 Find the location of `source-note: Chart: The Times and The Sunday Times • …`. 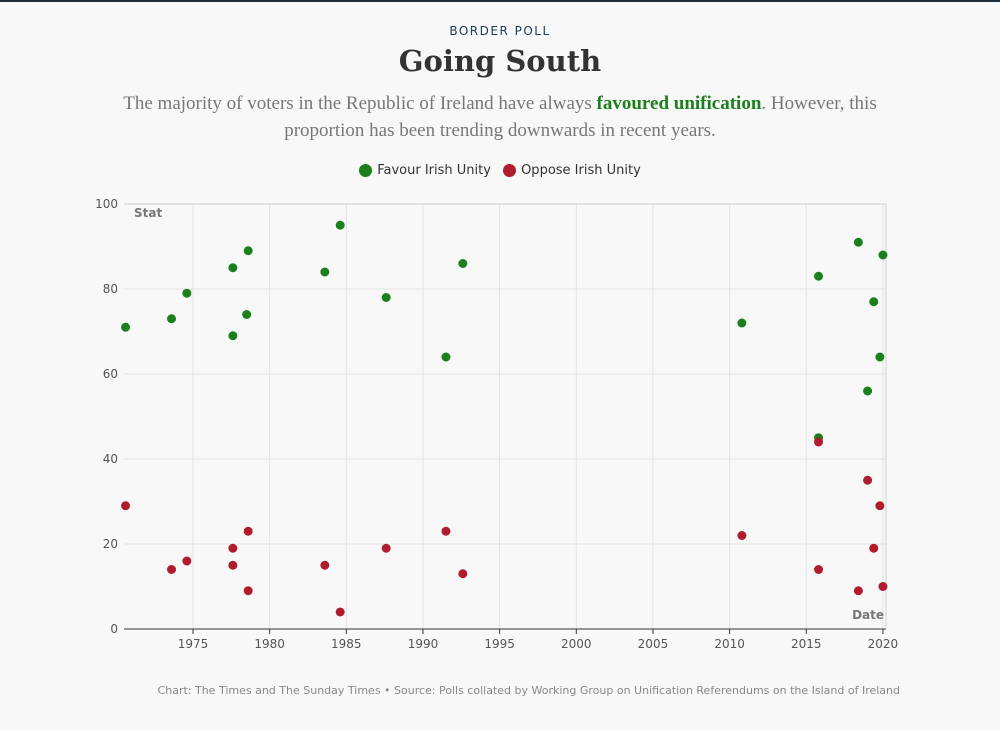

source-note: Chart: The Times and The Sunday Times • … is located at coordinates (528, 690).